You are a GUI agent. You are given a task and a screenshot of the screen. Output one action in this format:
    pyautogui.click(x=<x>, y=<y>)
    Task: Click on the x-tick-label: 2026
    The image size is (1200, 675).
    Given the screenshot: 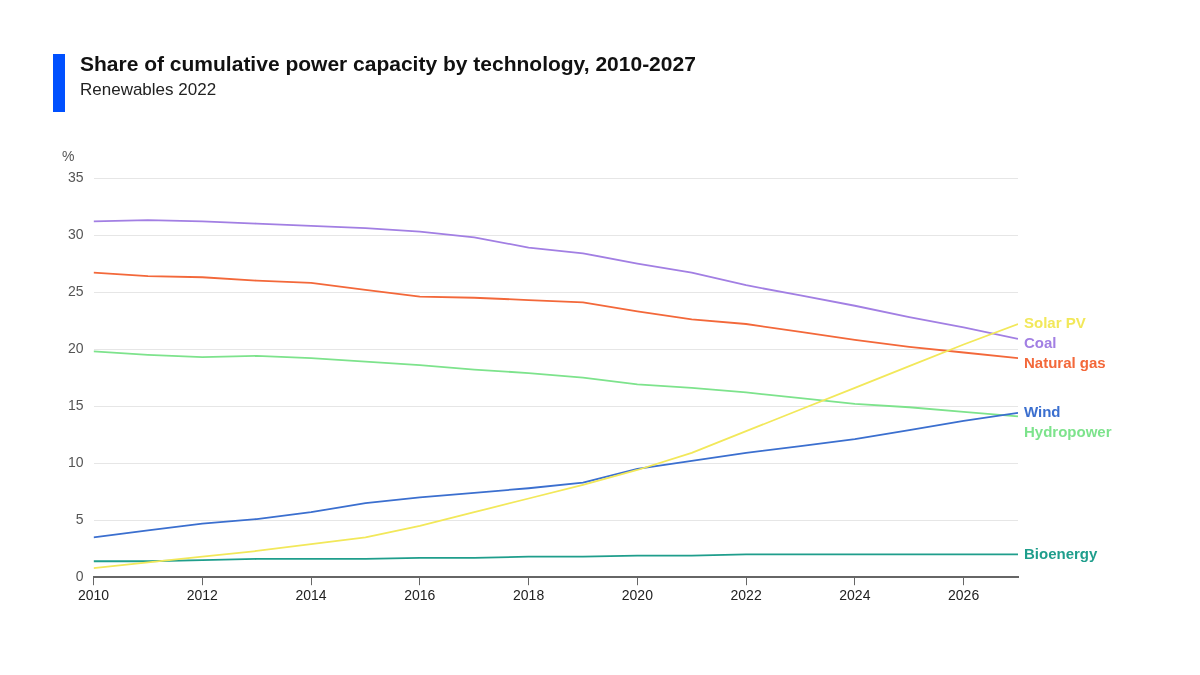 What is the action you would take?
    pyautogui.click(x=964, y=595)
    